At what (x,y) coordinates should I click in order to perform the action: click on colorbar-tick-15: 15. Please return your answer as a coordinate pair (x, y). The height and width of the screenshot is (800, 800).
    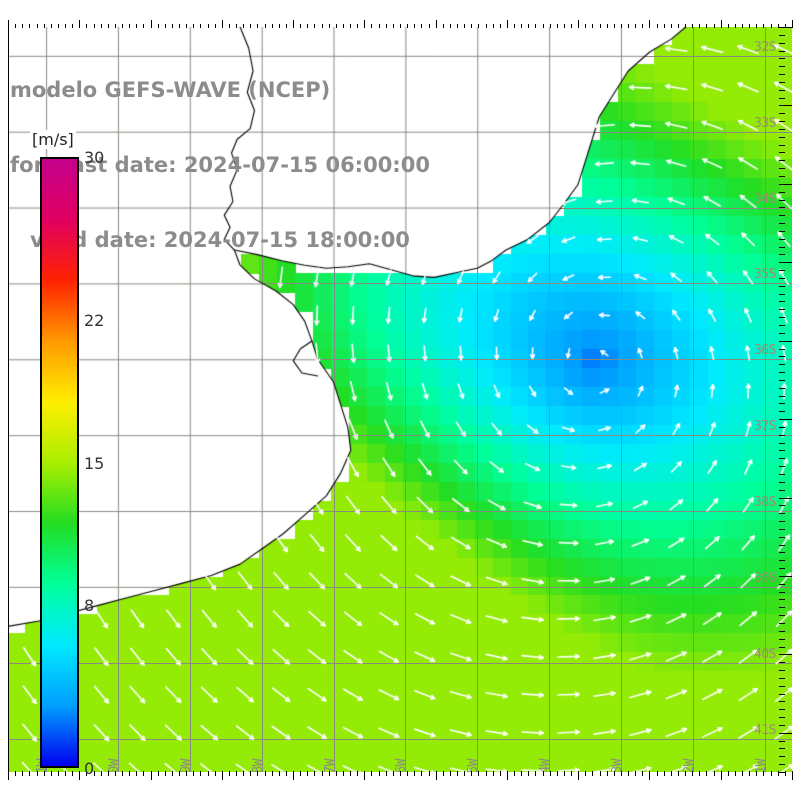
    Looking at the image, I should click on (94, 463).